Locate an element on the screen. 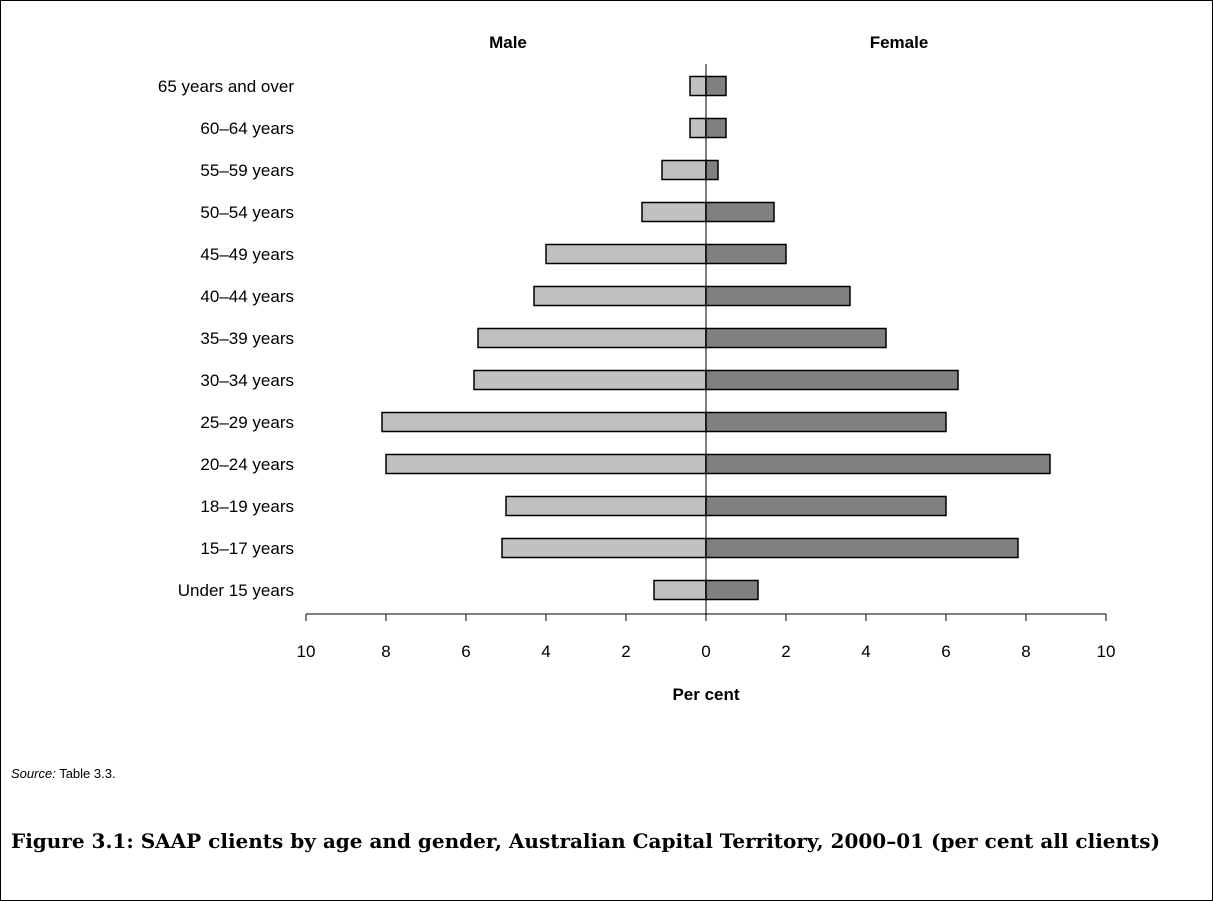  series-header-female: Female is located at coordinates (899, 42).